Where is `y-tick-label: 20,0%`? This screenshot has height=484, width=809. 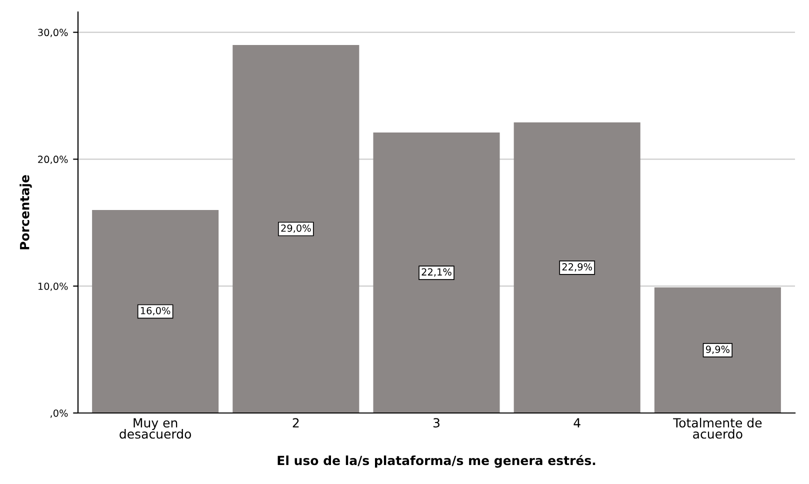 y-tick-label: 20,0% is located at coordinates (53, 160).